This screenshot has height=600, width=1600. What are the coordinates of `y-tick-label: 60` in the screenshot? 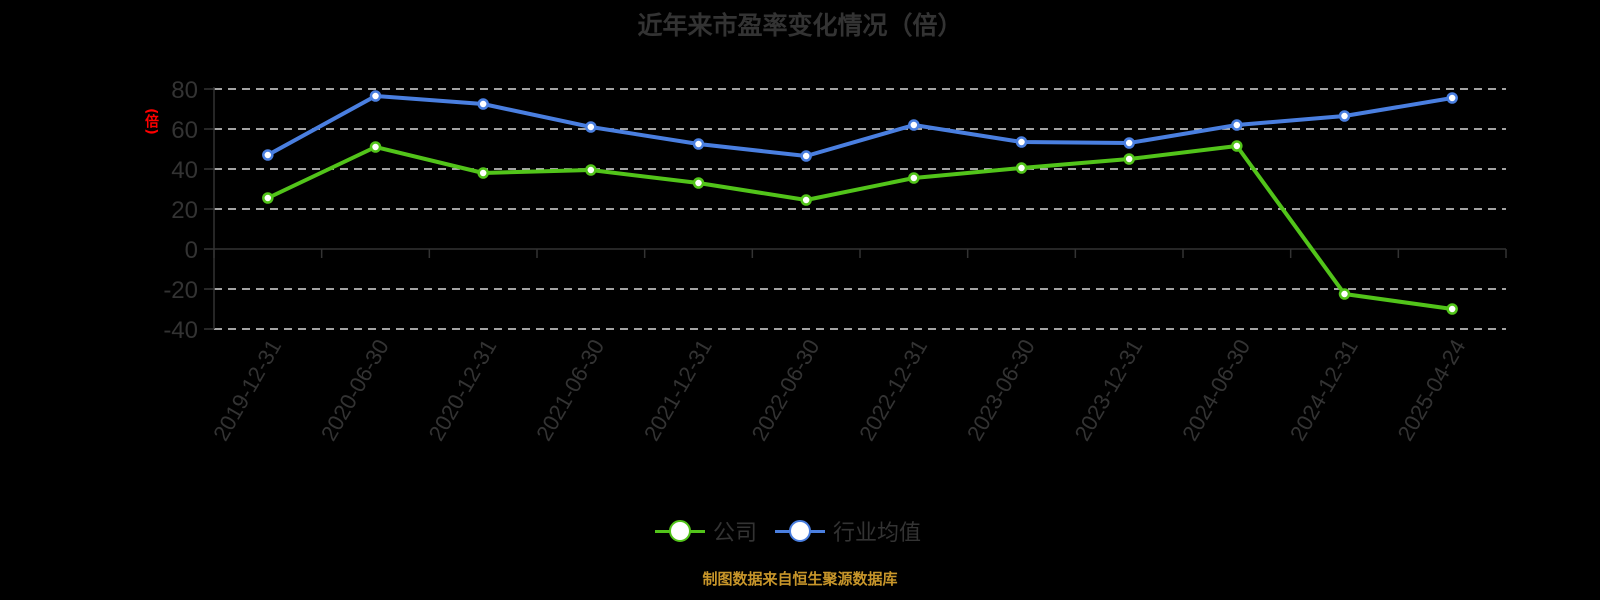 It's located at (184, 130).